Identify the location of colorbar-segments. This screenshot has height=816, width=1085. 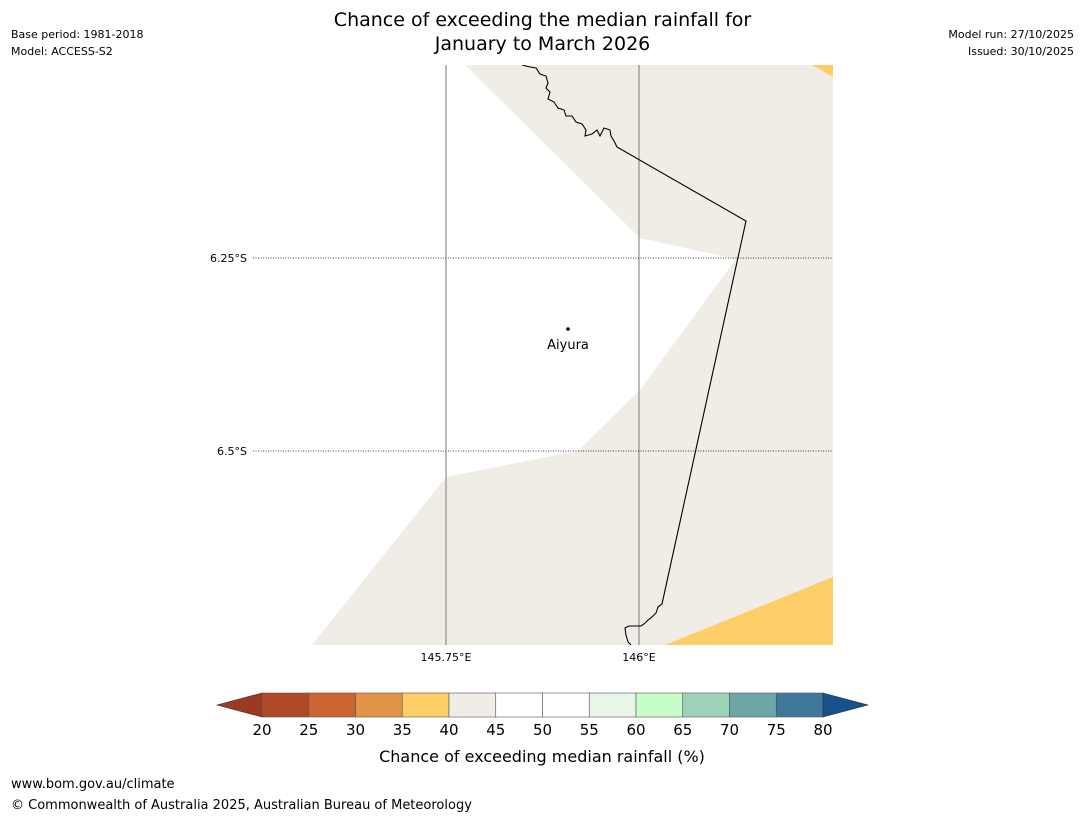
(542, 705).